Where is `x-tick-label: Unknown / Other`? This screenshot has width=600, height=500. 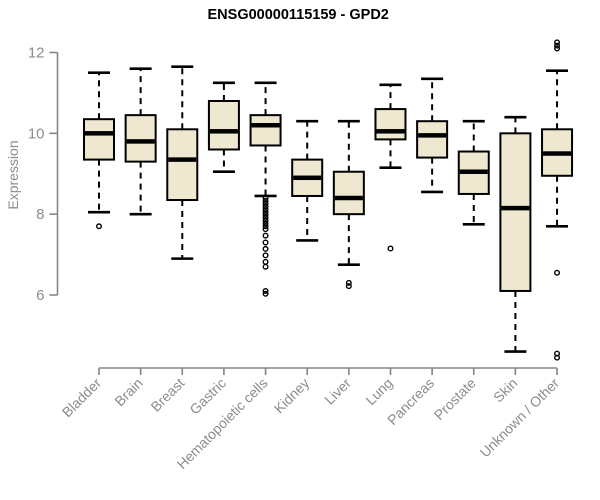 x-tick-label: Unknown / Other is located at coordinates (520, 418).